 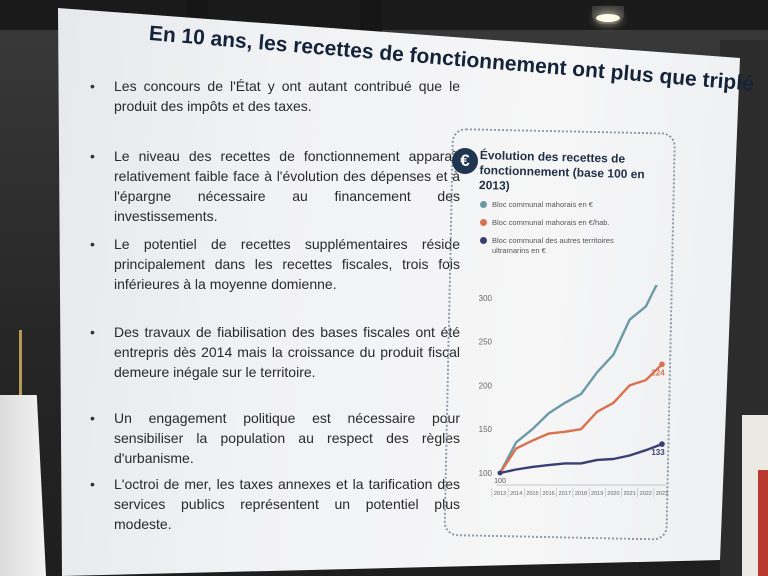 What do you see at coordinates (581, 494) in the screenshot?
I see `x-tick-label: 2018` at bounding box center [581, 494].